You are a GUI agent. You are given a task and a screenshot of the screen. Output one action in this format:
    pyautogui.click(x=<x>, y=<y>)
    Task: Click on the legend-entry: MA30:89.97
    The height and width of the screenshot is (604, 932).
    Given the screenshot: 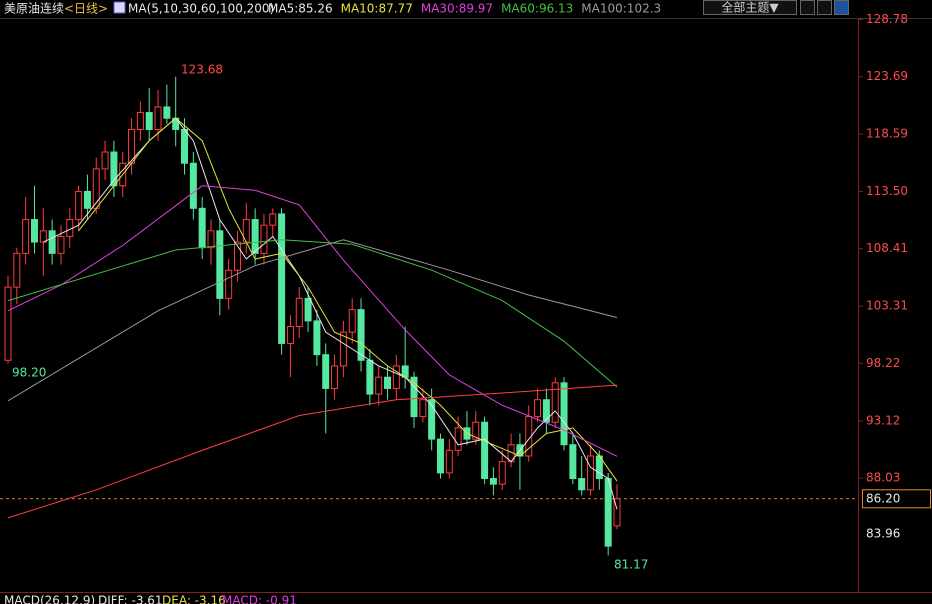 What is the action you would take?
    pyautogui.click(x=457, y=9)
    